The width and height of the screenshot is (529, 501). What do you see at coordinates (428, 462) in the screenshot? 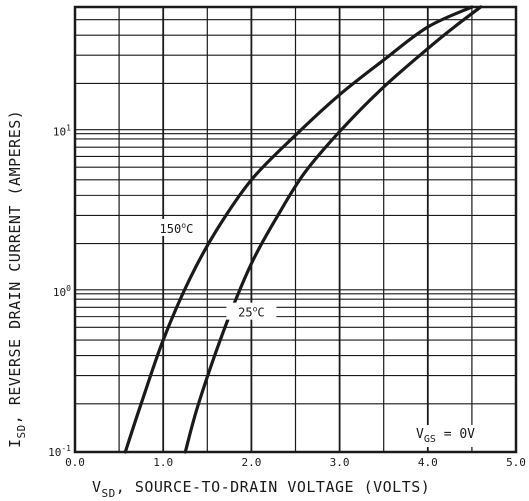
I see `x-tick-label: 4.0` at bounding box center [428, 462].